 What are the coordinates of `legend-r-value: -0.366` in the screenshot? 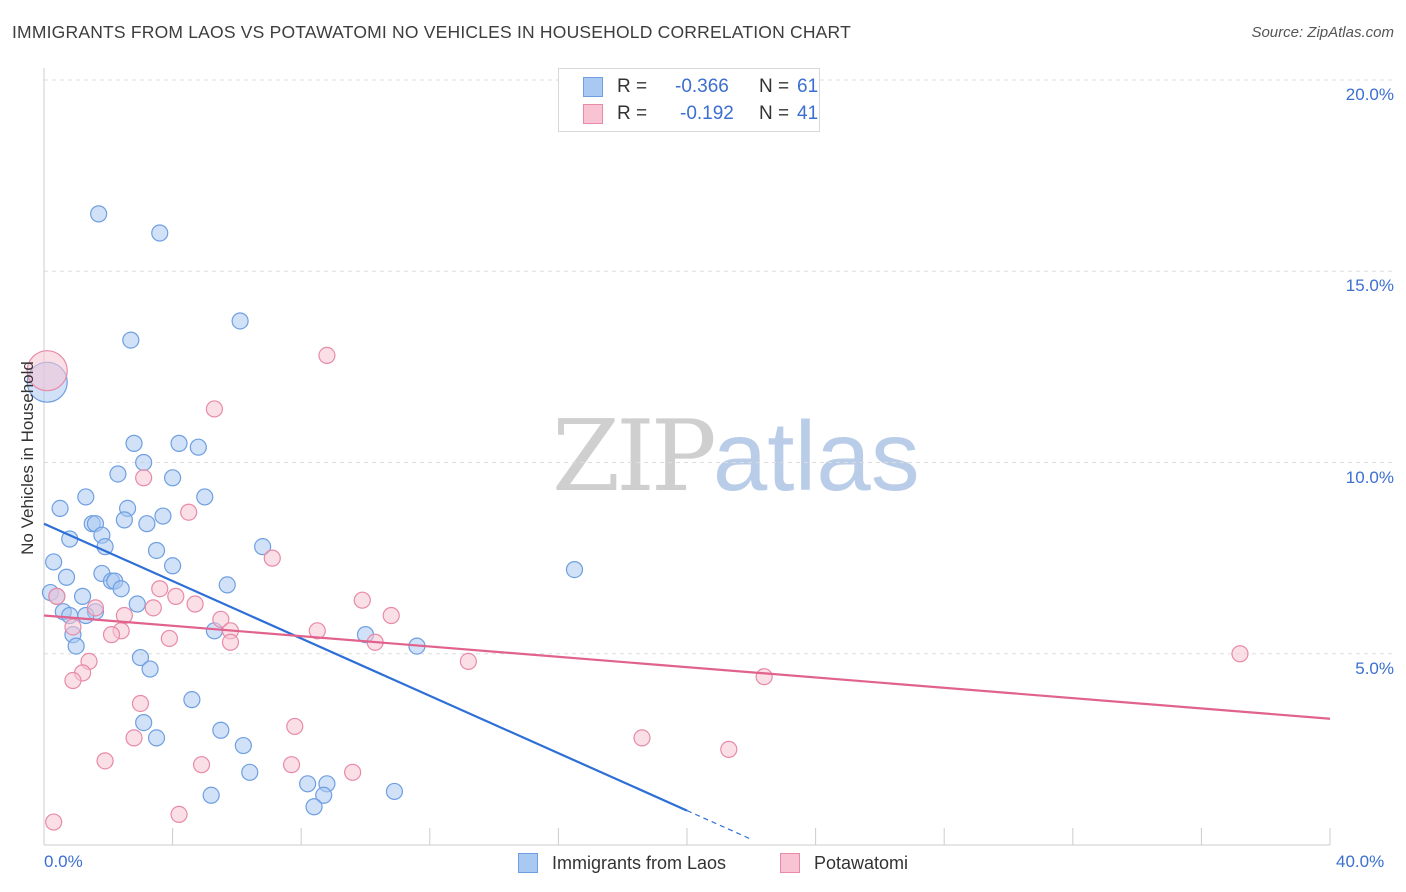 It's located at (702, 86).